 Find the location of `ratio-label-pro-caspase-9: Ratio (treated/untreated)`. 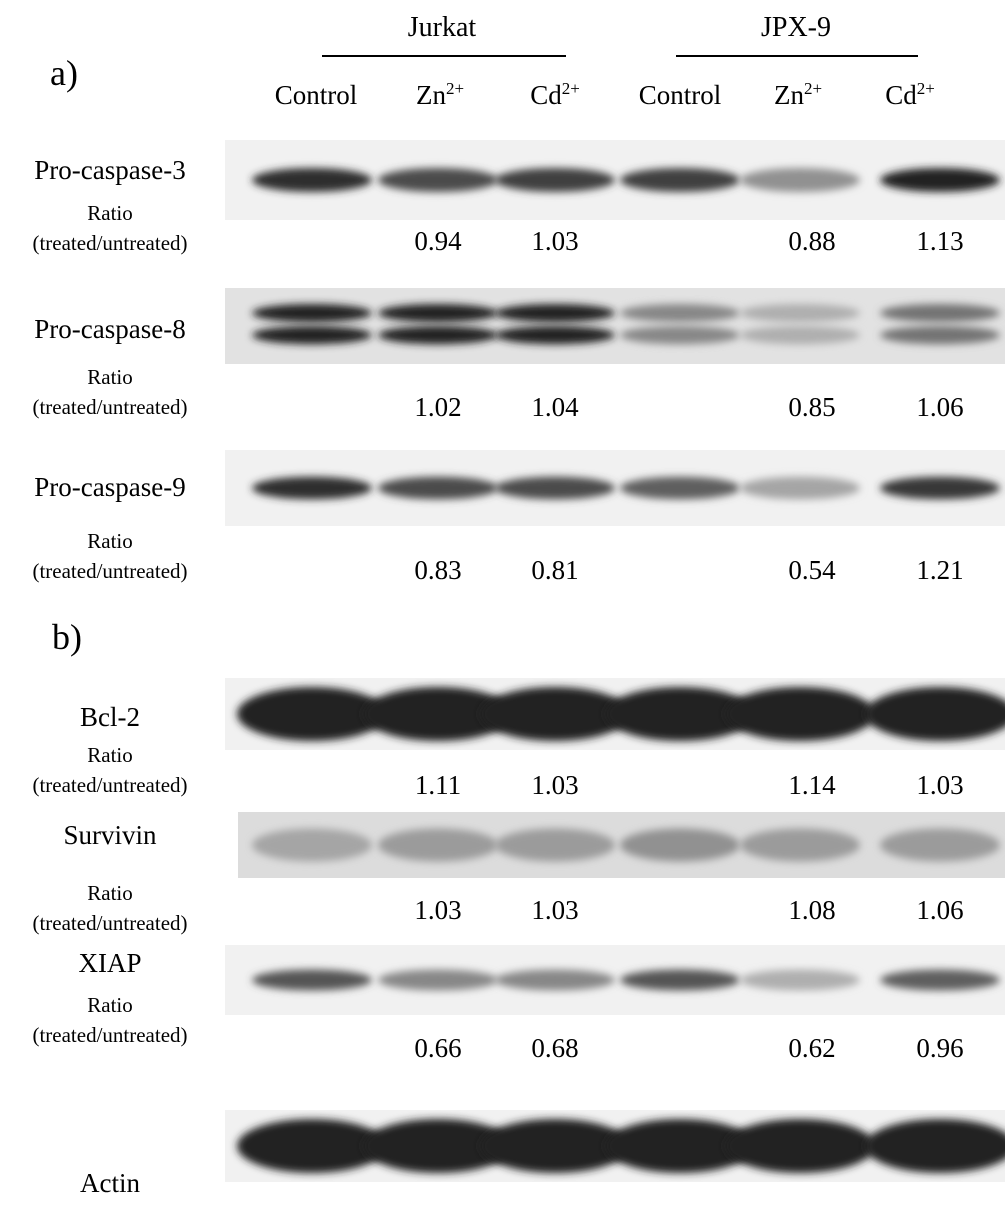

ratio-label-pro-caspase-9: Ratio (treated/untreated) is located at coordinates (110, 556).